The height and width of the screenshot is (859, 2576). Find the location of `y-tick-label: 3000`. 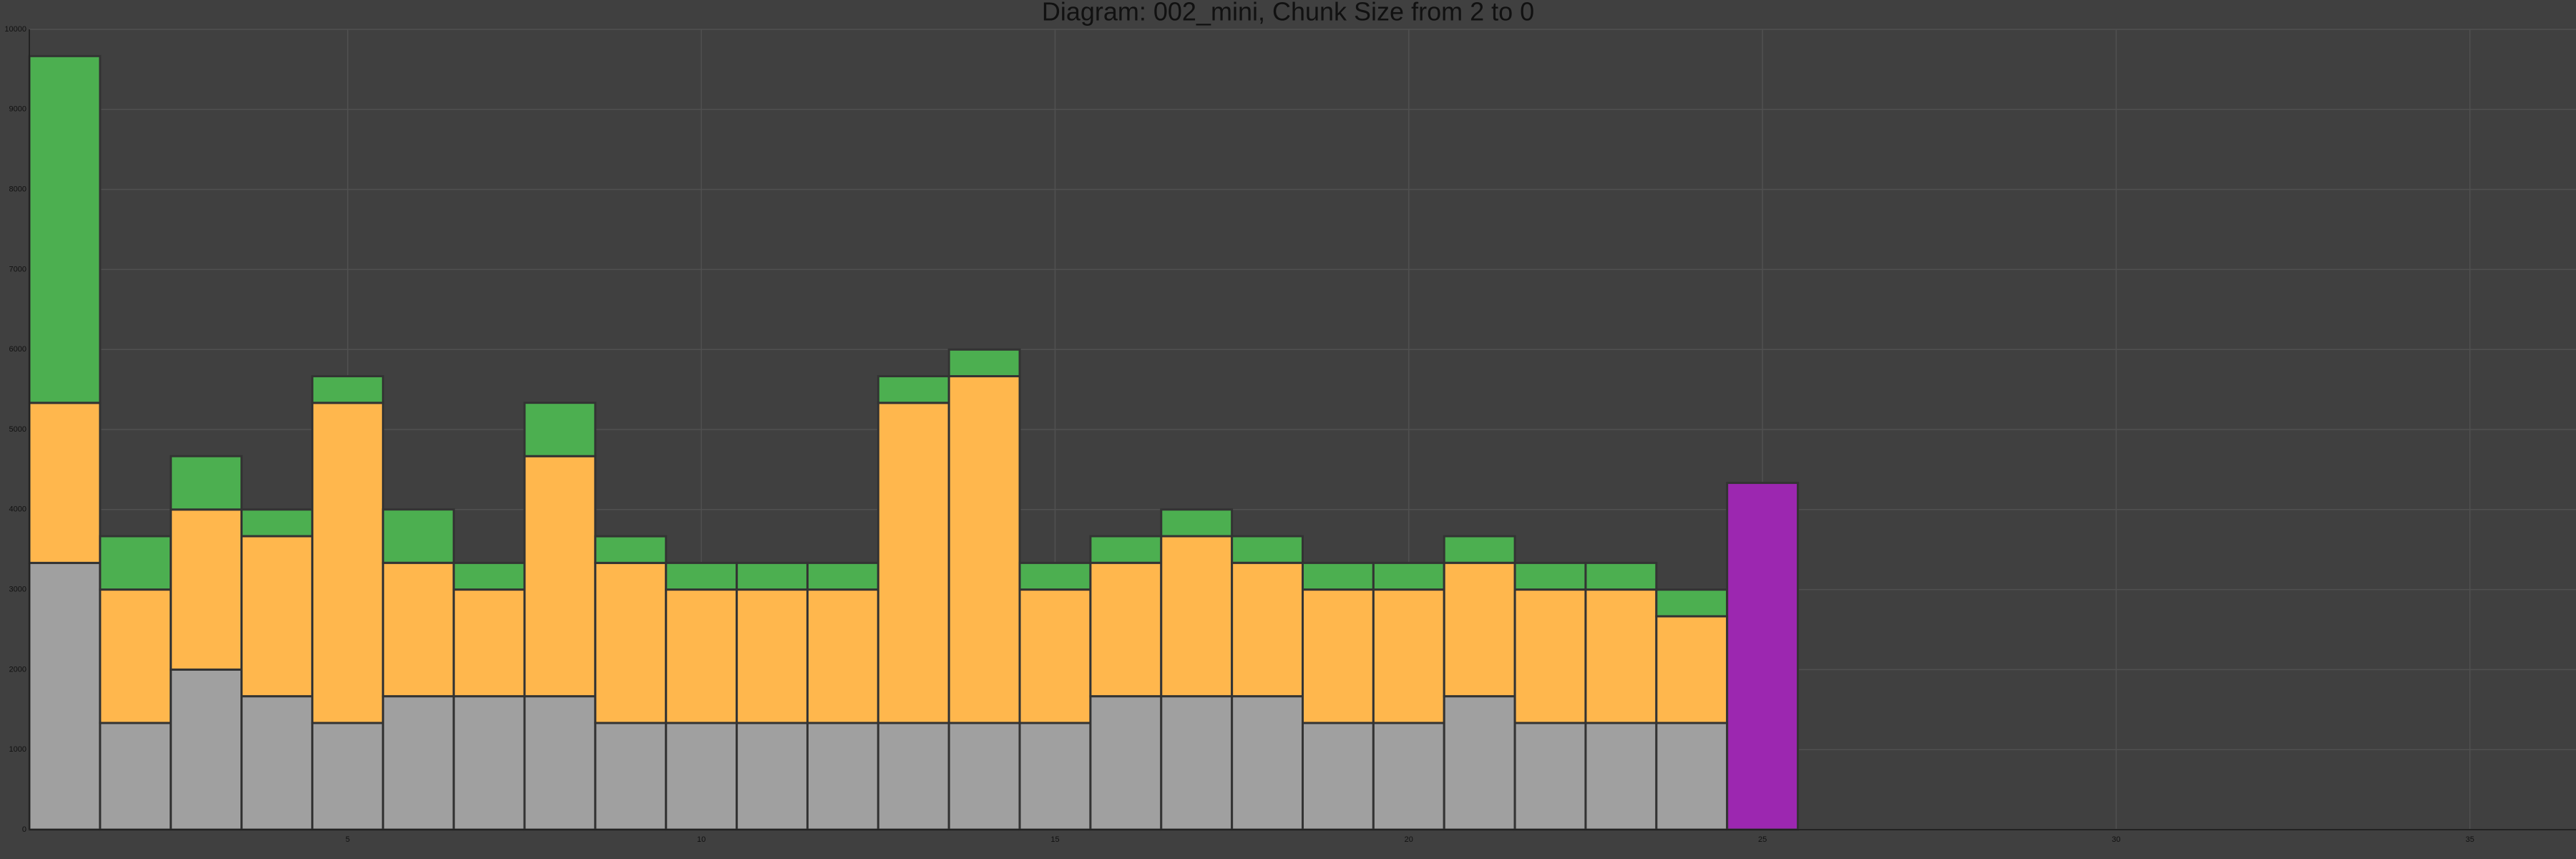

y-tick-label: 3000 is located at coordinates (17, 590).